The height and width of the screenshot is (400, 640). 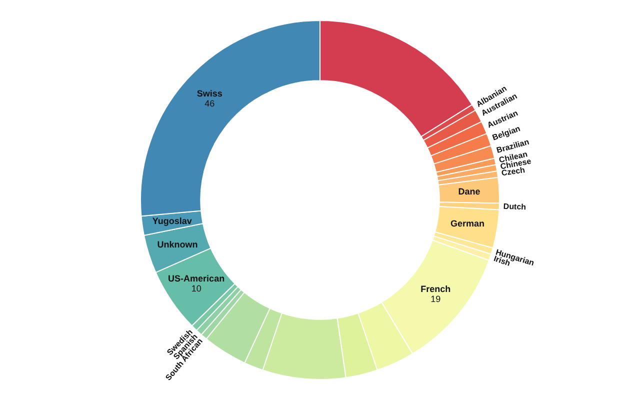 I want to click on slice-label: French, so click(x=435, y=289).